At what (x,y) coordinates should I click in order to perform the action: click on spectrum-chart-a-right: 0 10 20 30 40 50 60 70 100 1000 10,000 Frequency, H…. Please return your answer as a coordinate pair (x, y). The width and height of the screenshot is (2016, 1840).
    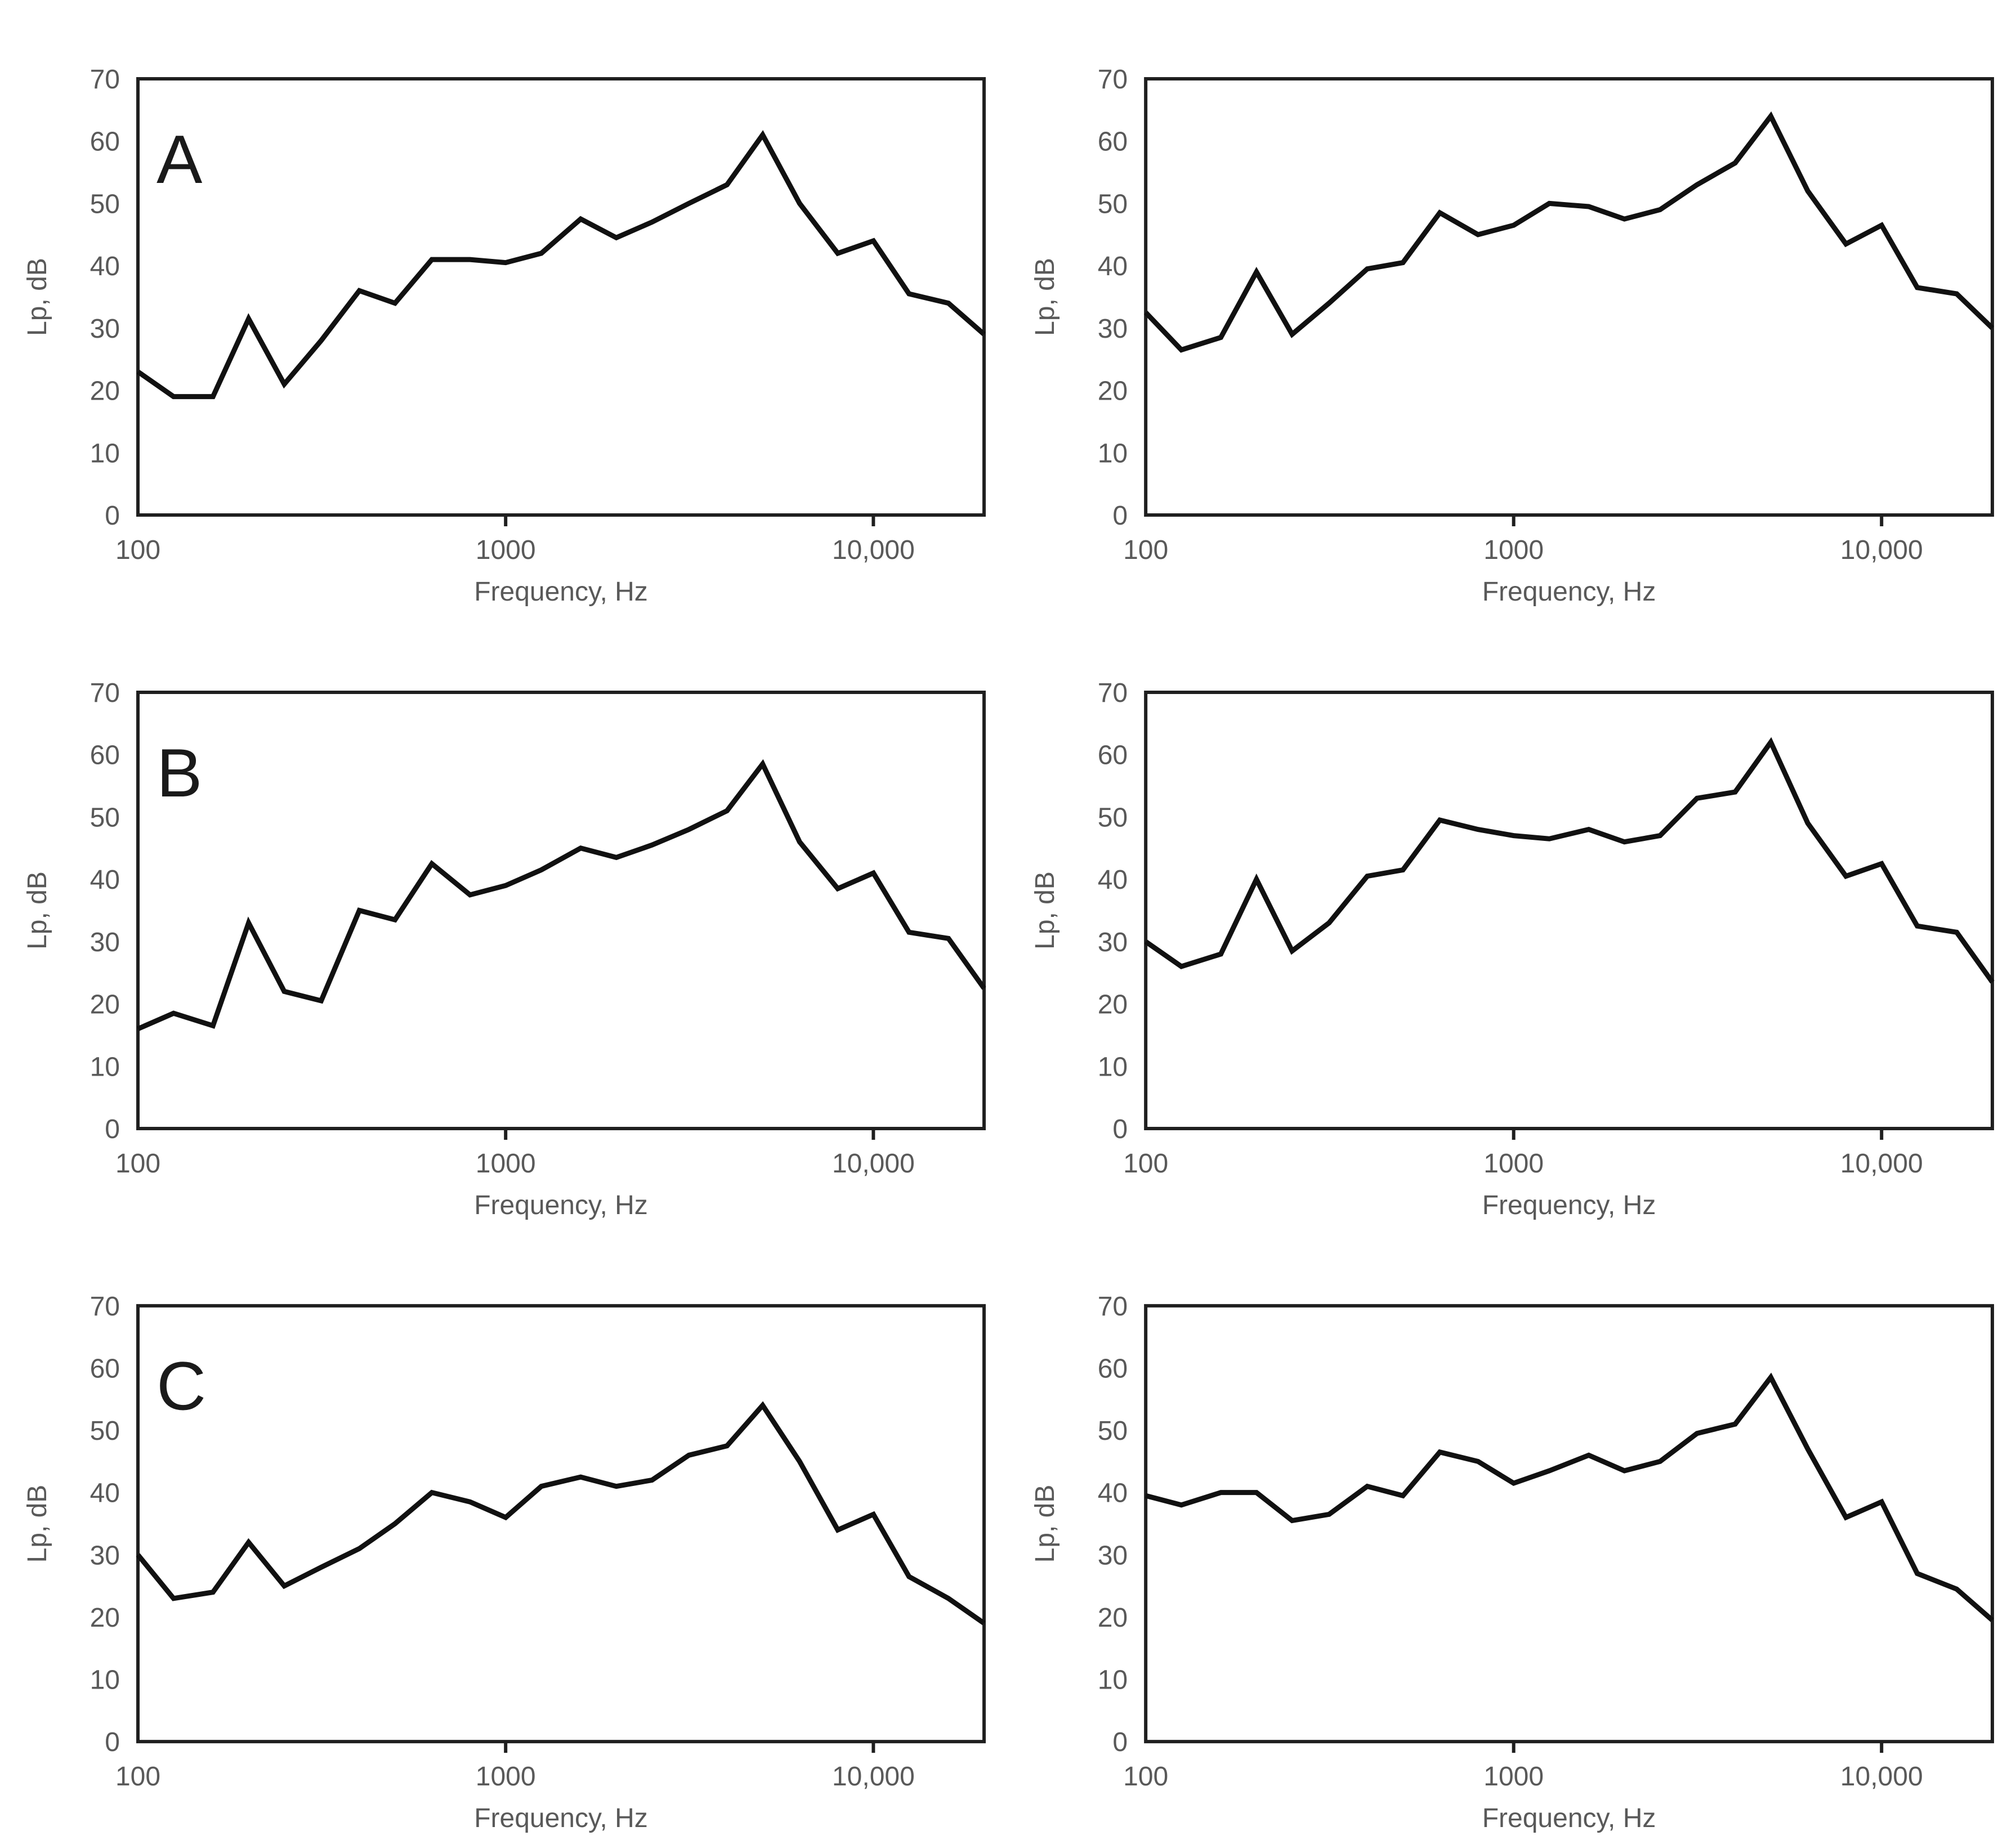
    Looking at the image, I should click on (1513, 336).